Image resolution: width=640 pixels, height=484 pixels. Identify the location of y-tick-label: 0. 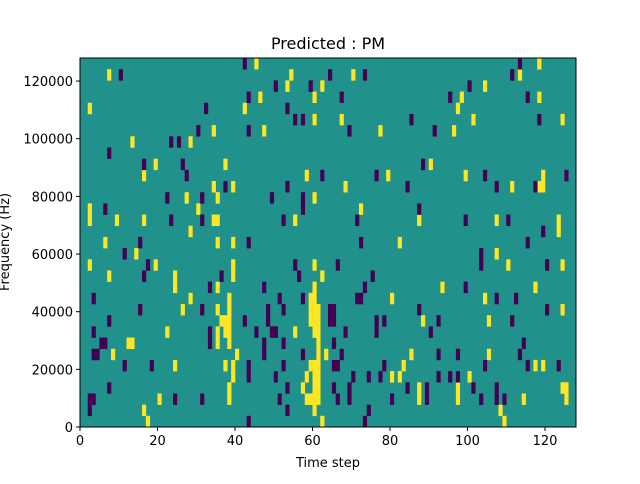
(69, 428).